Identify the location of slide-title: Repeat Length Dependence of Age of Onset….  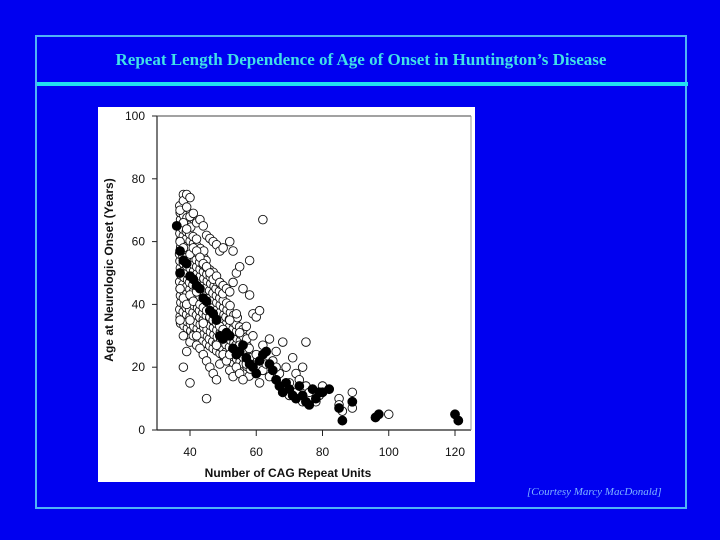
(361, 59).